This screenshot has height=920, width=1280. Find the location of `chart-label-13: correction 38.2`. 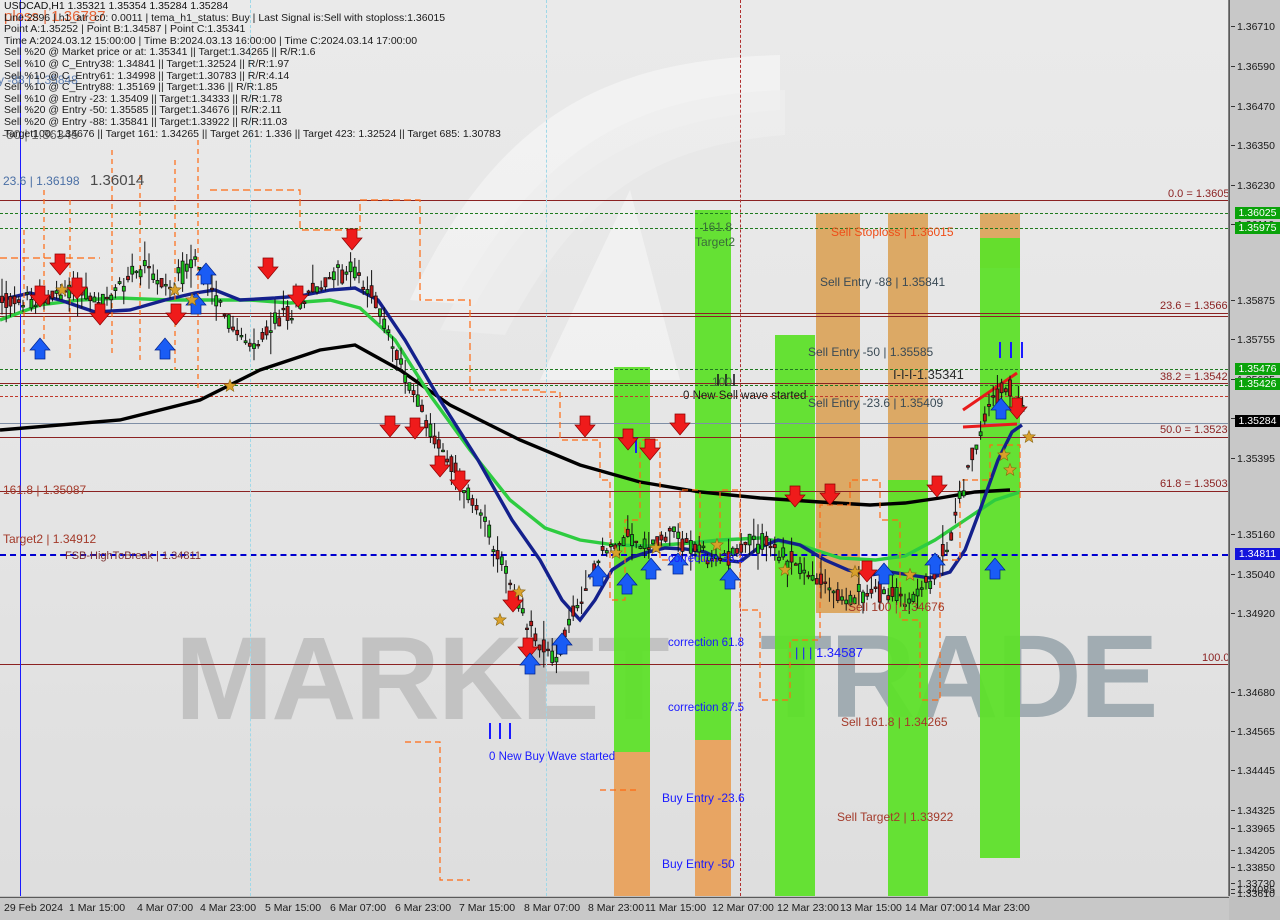

chart-label-13: correction 38.2 is located at coordinates (706, 559).